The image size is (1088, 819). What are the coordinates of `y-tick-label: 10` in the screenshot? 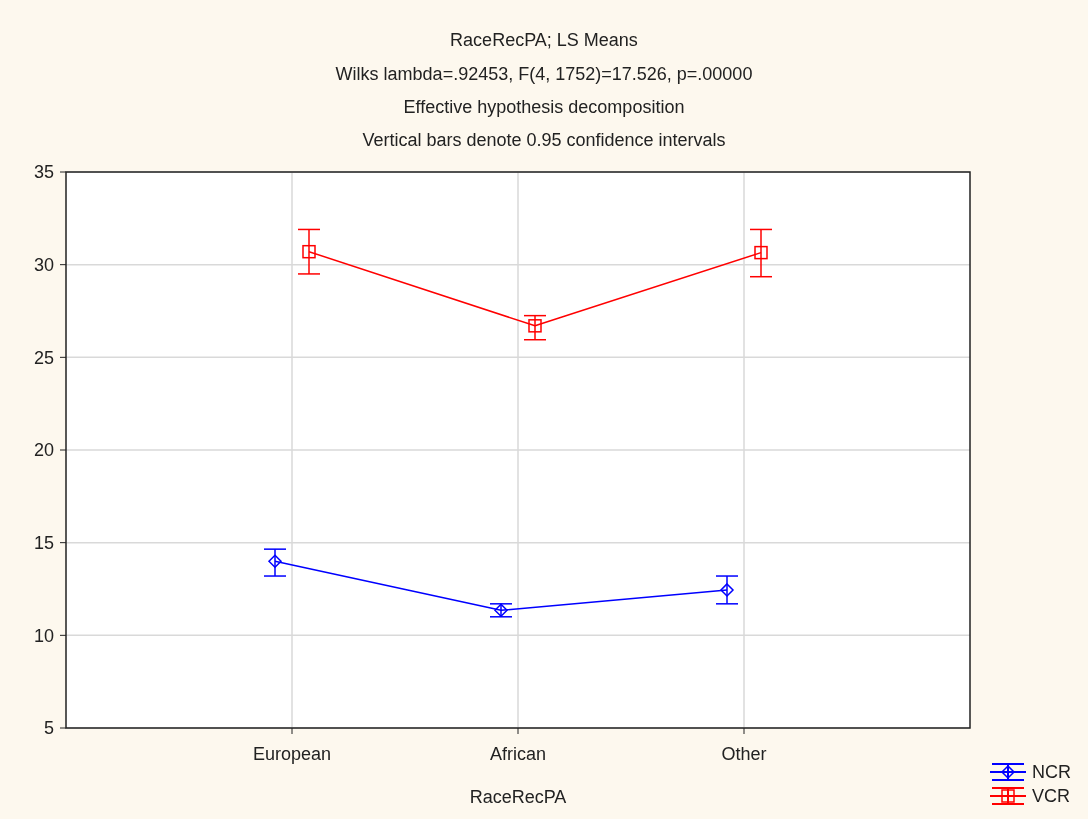 It's located at (43, 635).